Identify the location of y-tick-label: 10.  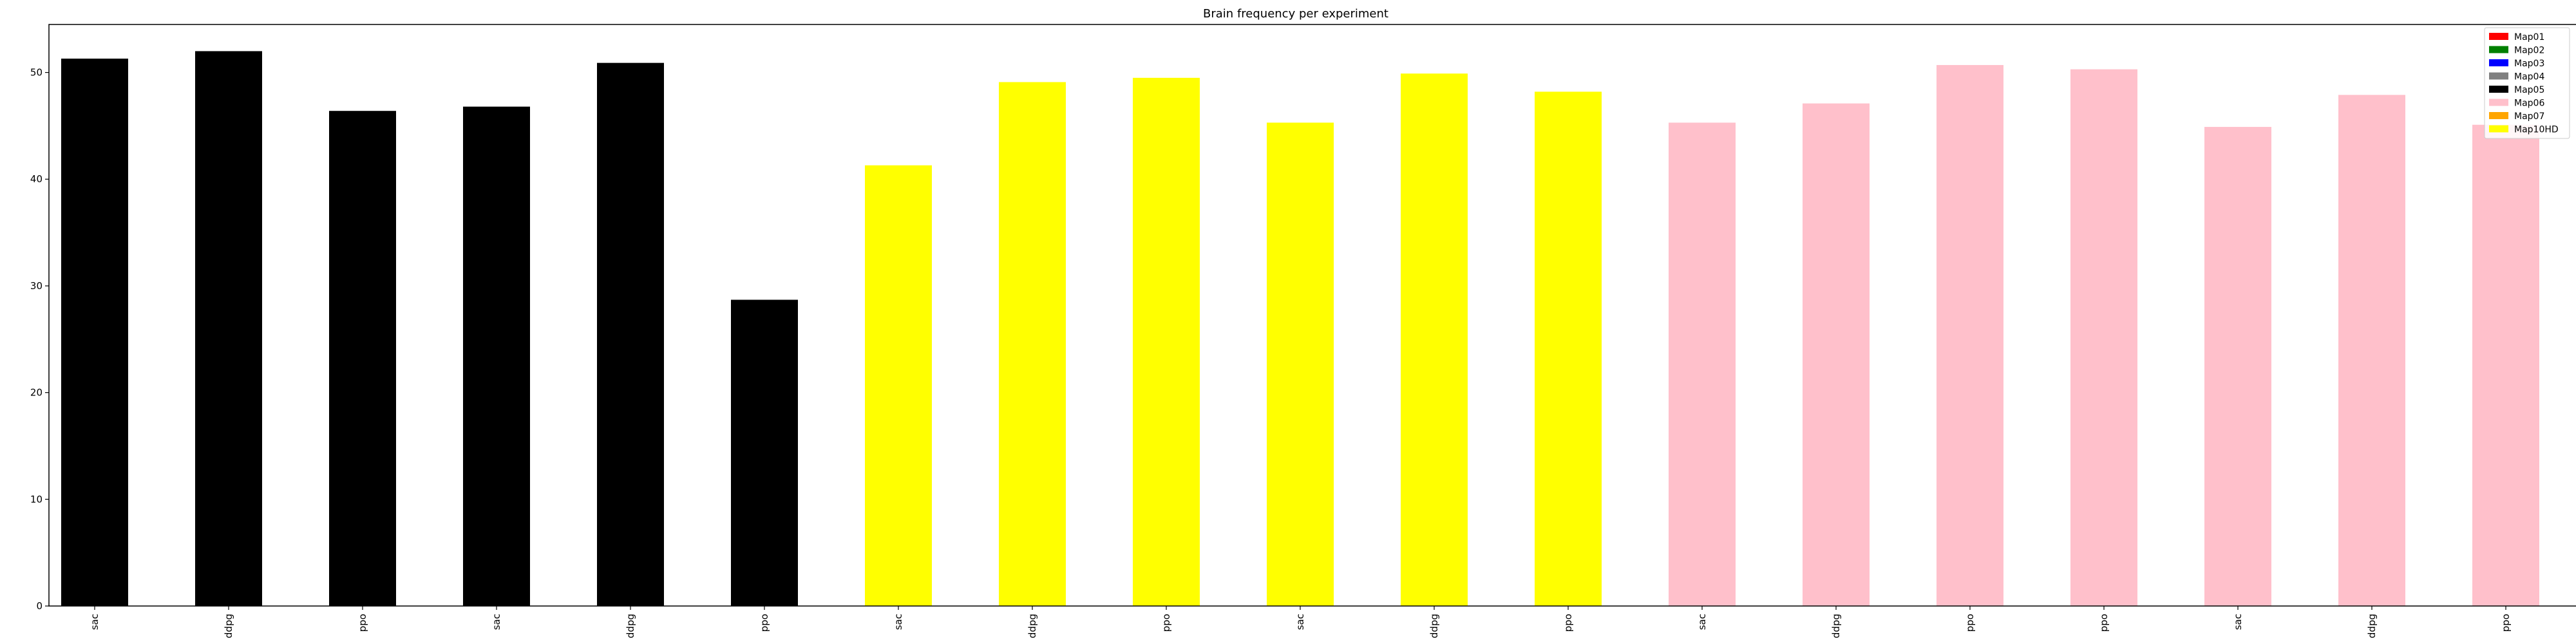
(36, 499).